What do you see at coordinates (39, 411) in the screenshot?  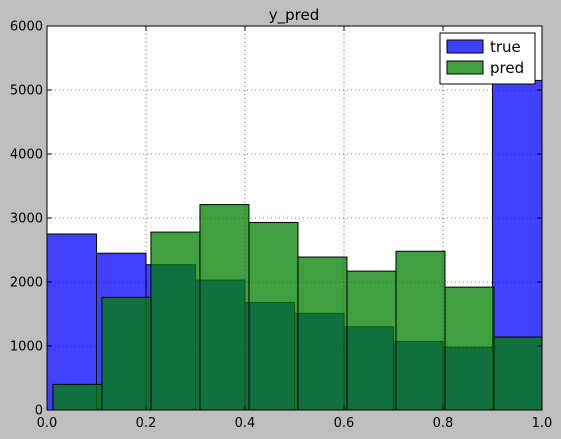 I see `y-tick-label: 0` at bounding box center [39, 411].